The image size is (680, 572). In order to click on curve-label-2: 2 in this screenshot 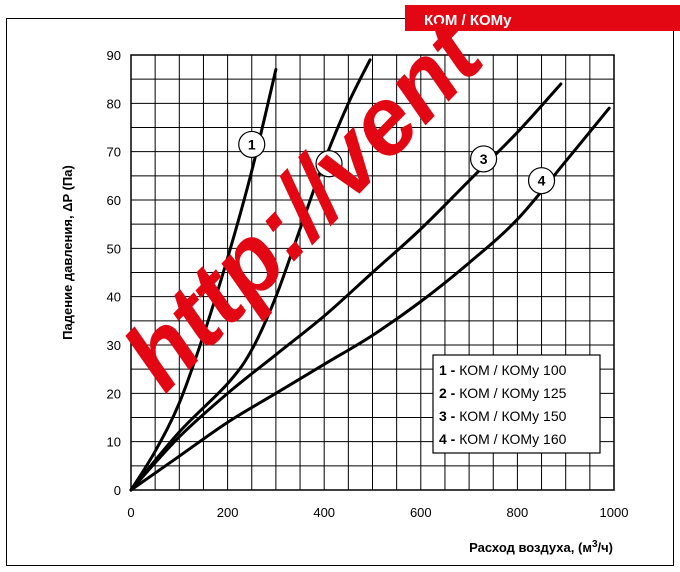, I will do `click(329, 164)`.